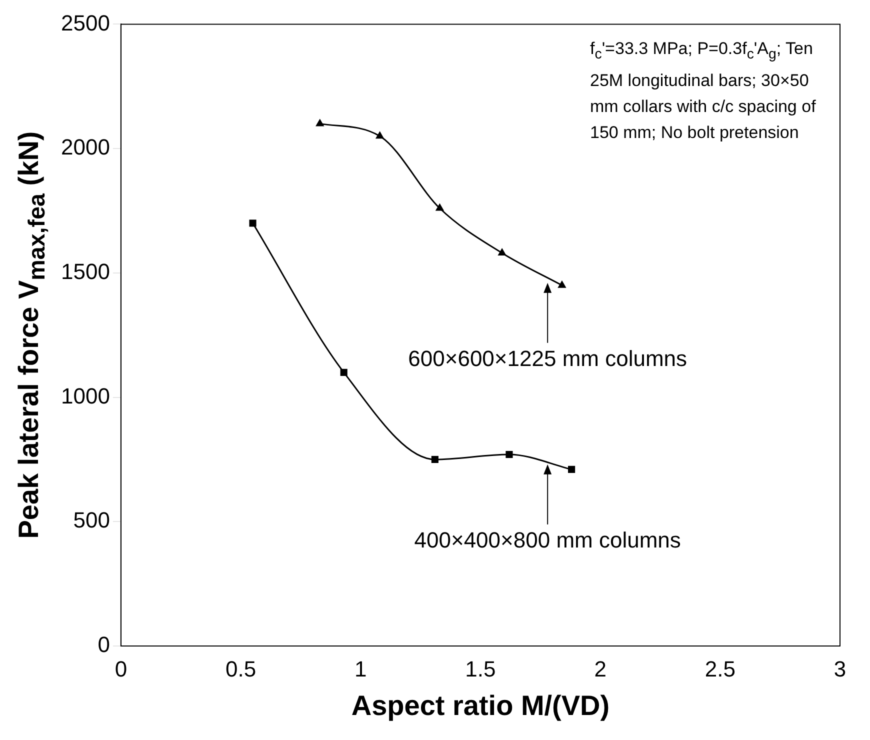 The width and height of the screenshot is (870, 740). I want to click on y-tick-label: 2000, so click(85, 147).